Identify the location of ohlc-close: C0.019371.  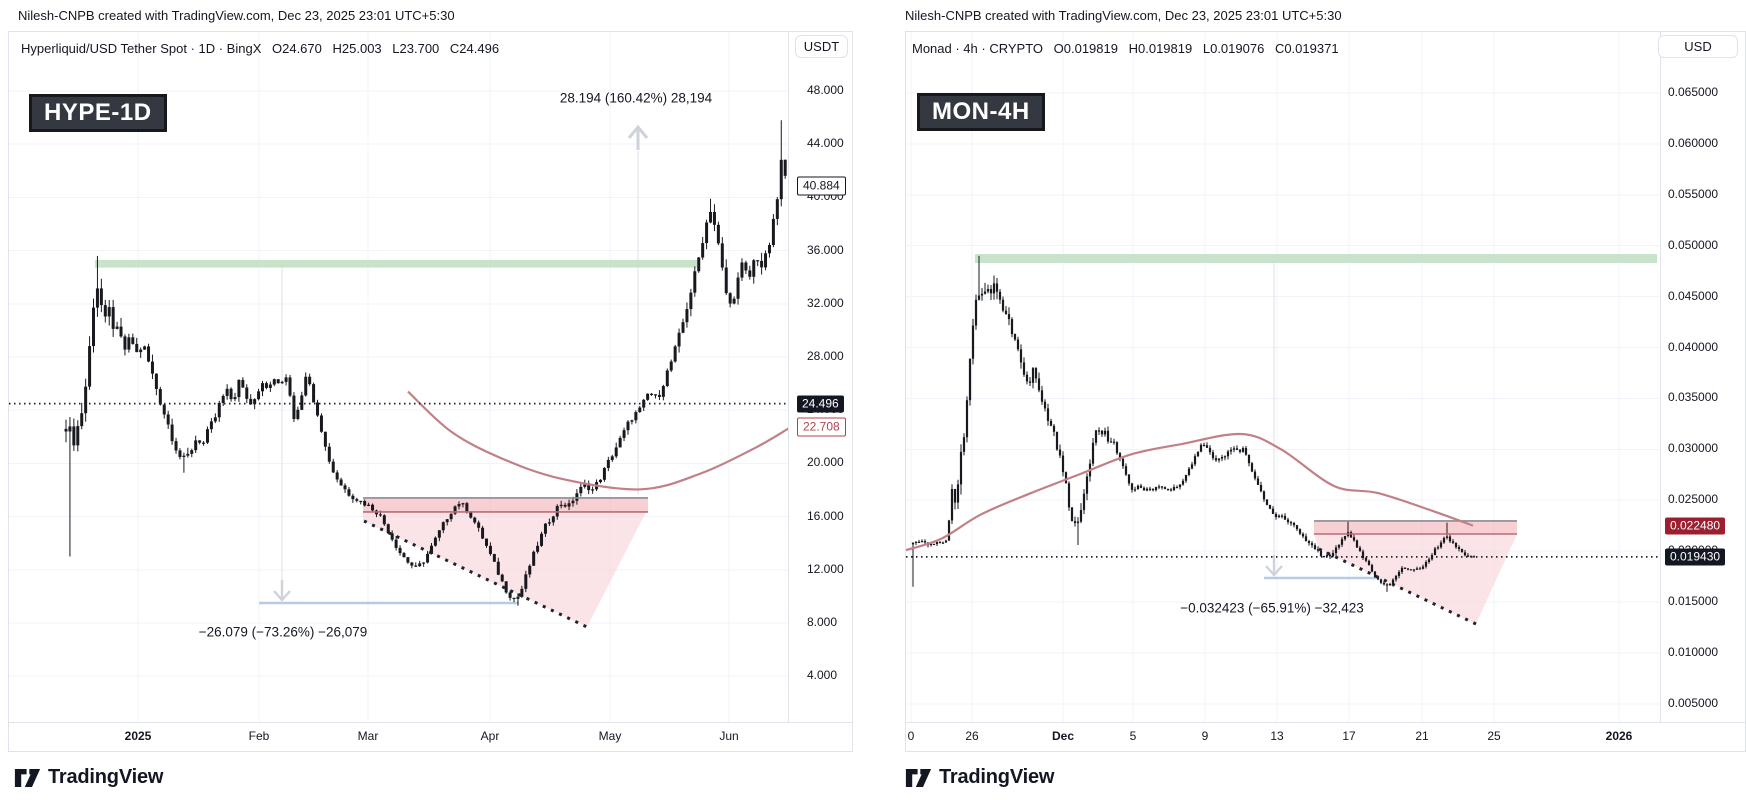
(1306, 48).